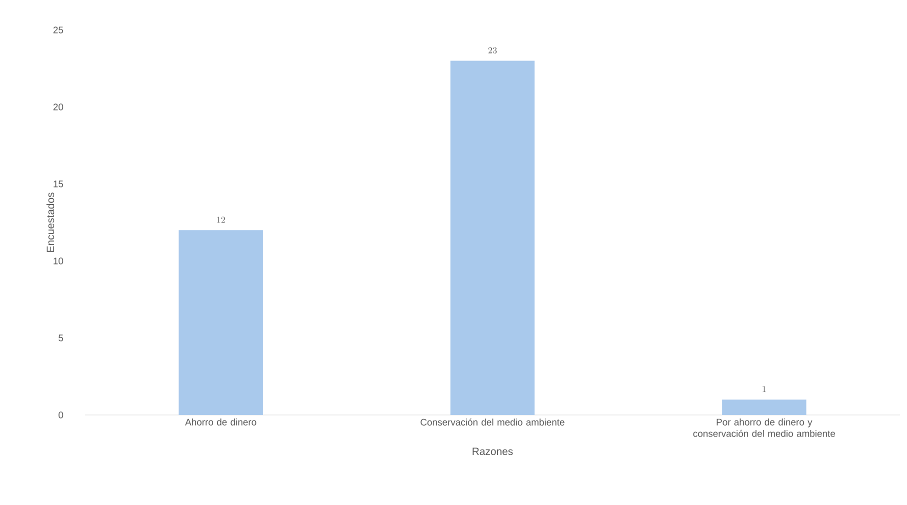  Describe the element at coordinates (50, 222) in the screenshot. I see `y-axis-title: Encuestados` at that location.